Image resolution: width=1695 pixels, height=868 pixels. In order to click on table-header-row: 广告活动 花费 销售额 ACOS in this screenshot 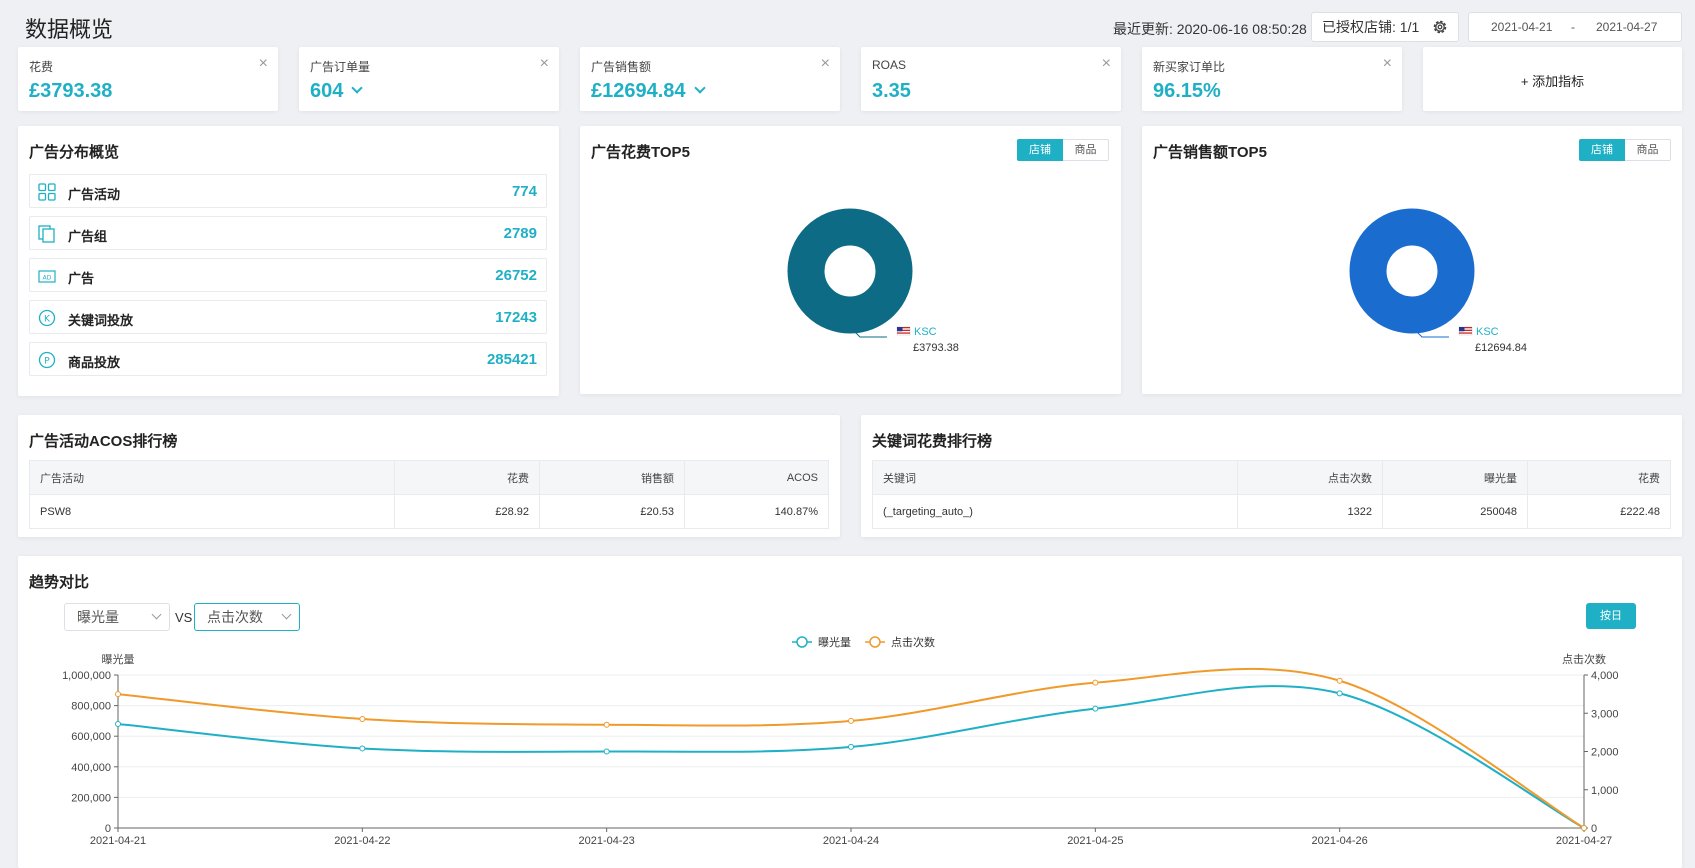, I will do `click(429, 477)`.